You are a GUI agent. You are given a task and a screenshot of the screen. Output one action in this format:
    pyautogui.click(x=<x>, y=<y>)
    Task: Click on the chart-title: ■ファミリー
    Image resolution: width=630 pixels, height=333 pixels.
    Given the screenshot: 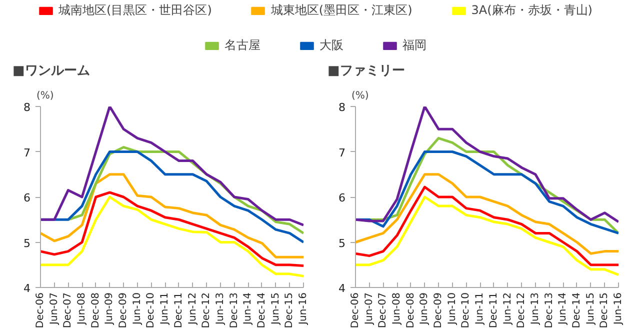 What is the action you would take?
    pyautogui.click(x=366, y=71)
    